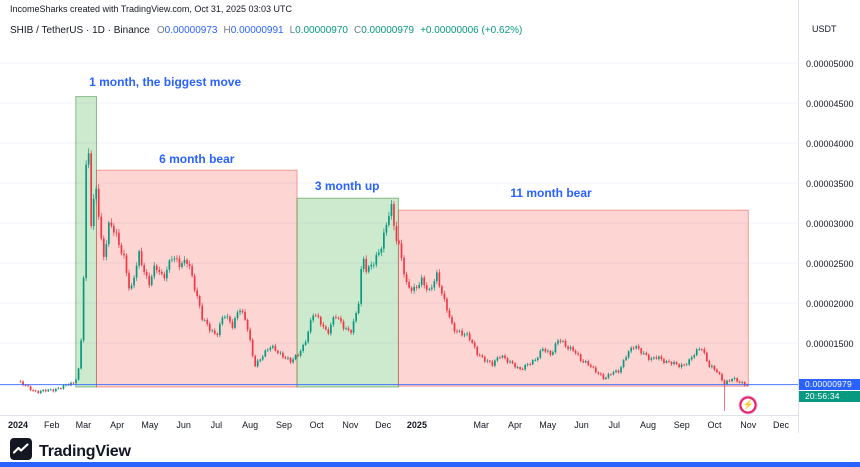  I want to click on annotation-1-month-move: 1 month, the biggest move, so click(165, 82).